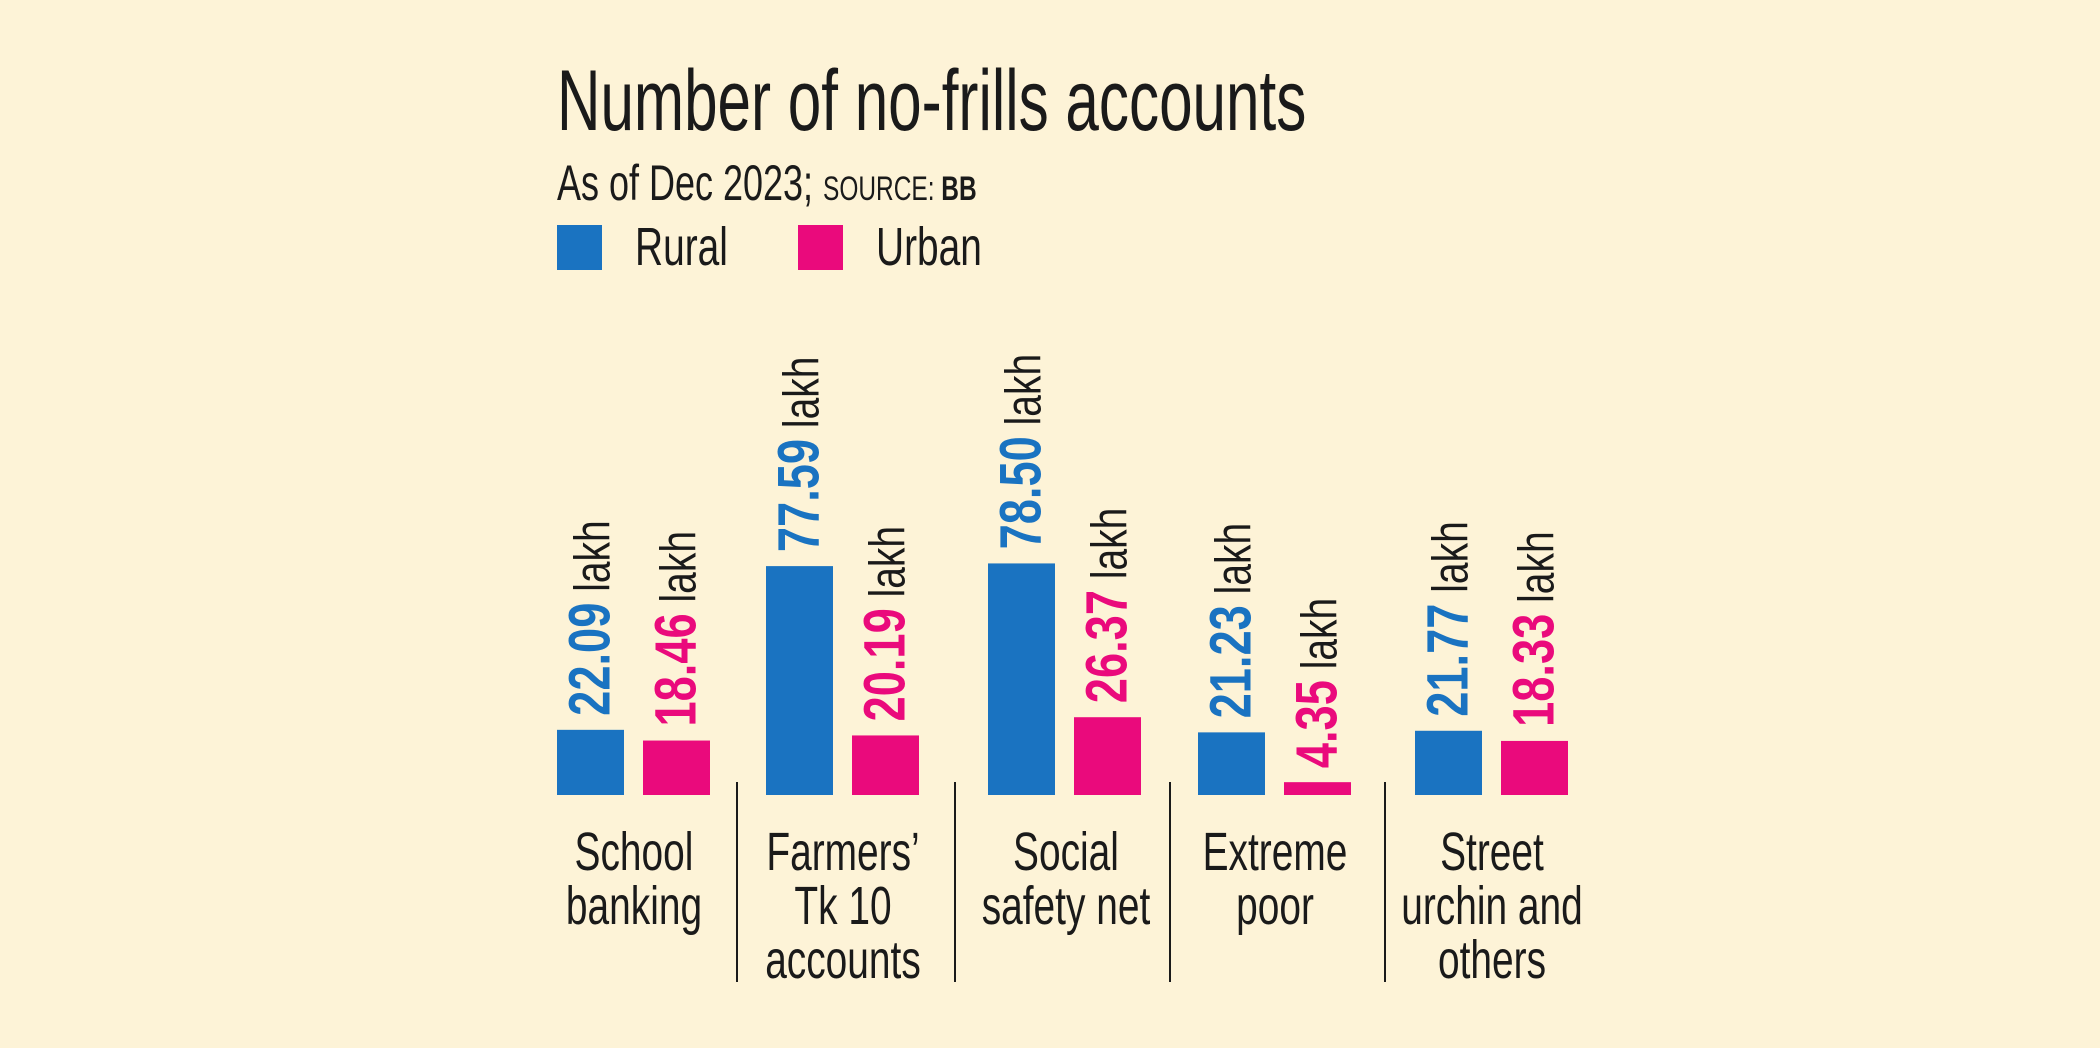  What do you see at coordinates (681, 246) in the screenshot?
I see `legend-label-rural: Rural` at bounding box center [681, 246].